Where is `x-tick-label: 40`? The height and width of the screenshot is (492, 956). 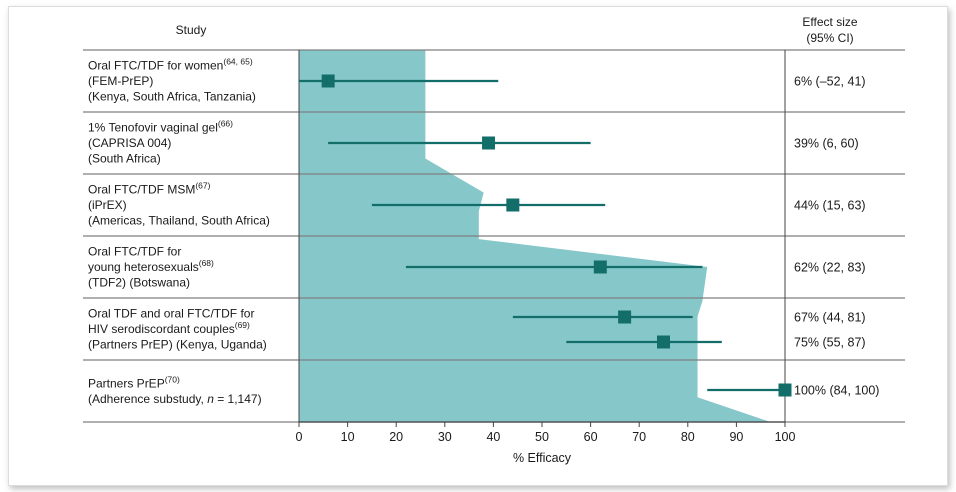
x-tick-label: 40 is located at coordinates (493, 437).